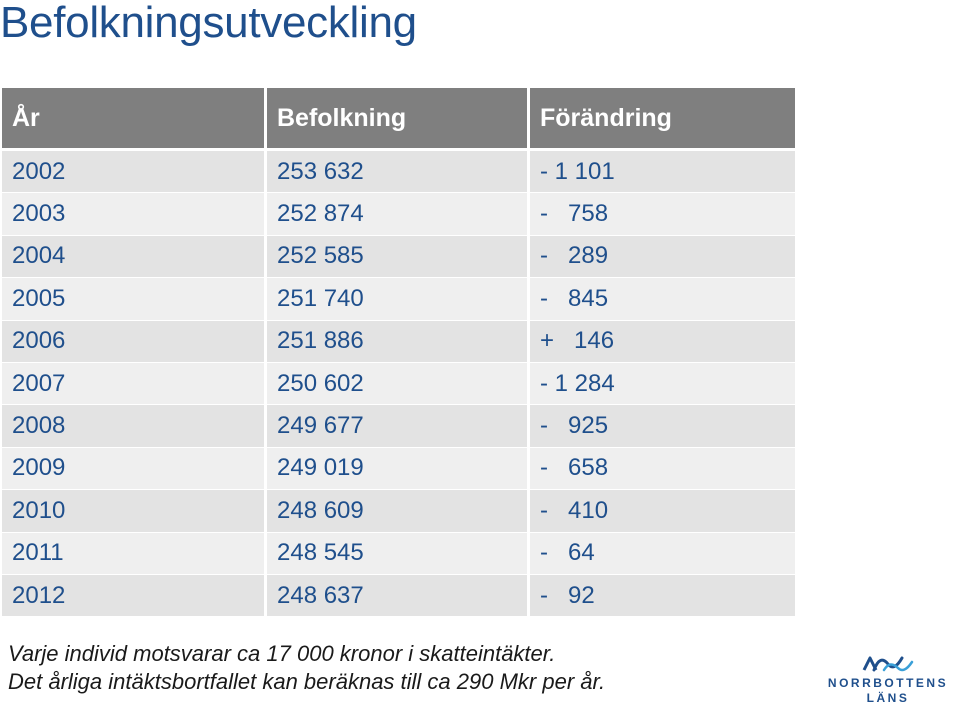 The image size is (960, 706). I want to click on cell-year: 2011, so click(134, 553).